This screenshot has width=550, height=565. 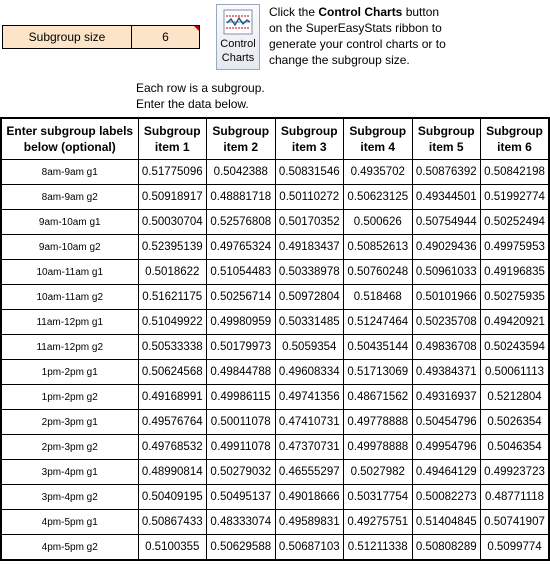 What do you see at coordinates (241, 497) in the screenshot?
I see `data-cell: 0.50495137` at bounding box center [241, 497].